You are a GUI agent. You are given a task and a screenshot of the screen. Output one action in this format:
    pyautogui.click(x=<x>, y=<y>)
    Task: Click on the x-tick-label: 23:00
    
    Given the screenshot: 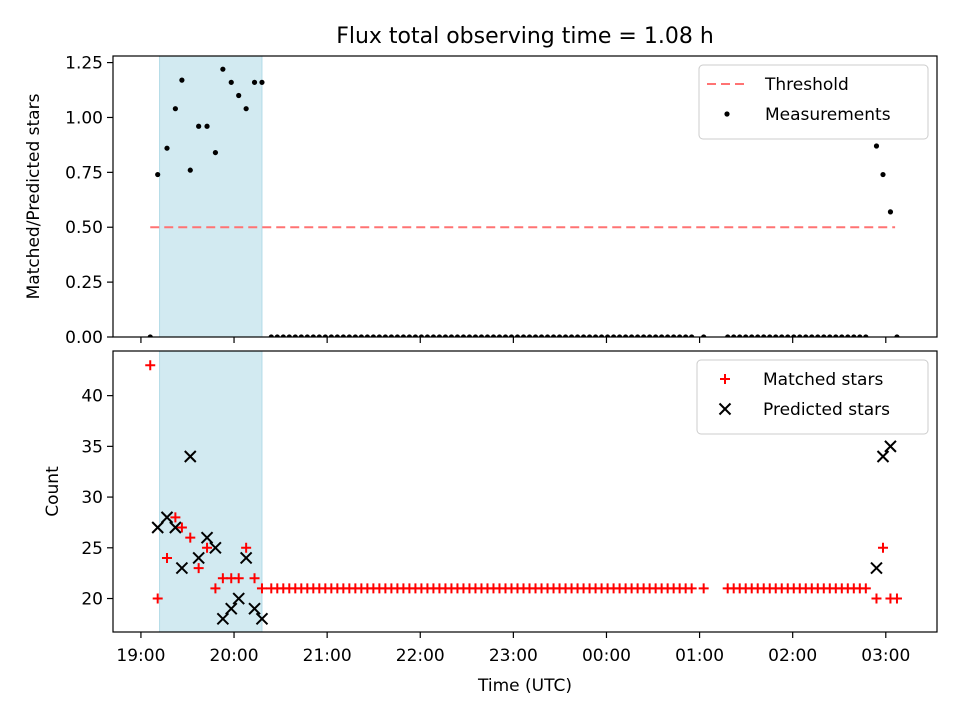 What is the action you would take?
    pyautogui.click(x=513, y=656)
    